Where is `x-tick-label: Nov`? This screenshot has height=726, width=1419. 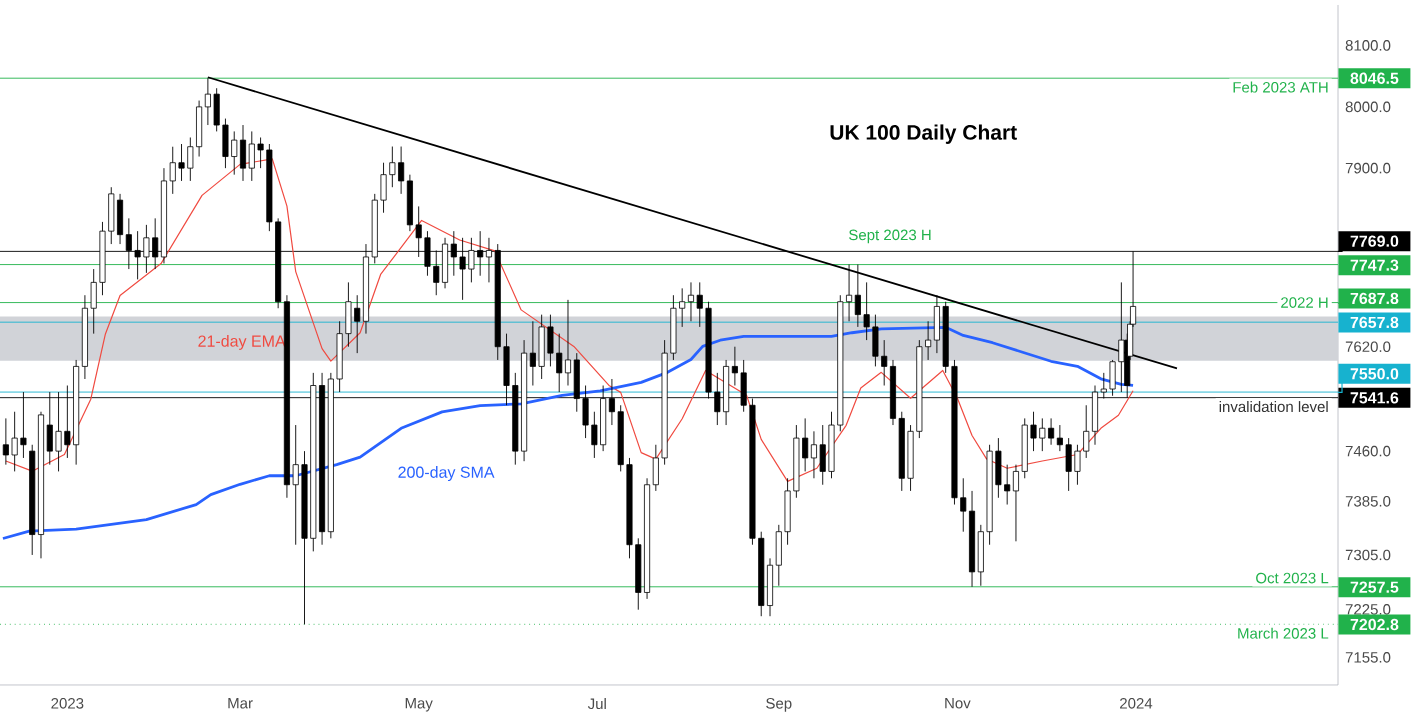 x-tick-label: Nov is located at coordinates (958, 703).